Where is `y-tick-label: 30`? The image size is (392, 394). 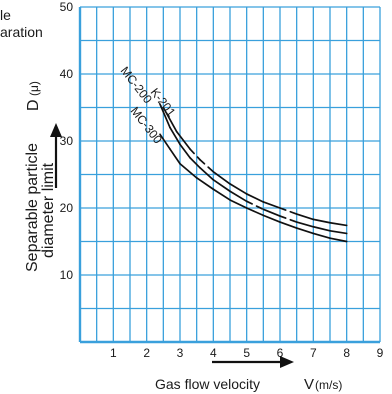
y-tick-label: 30 is located at coordinates (67, 141).